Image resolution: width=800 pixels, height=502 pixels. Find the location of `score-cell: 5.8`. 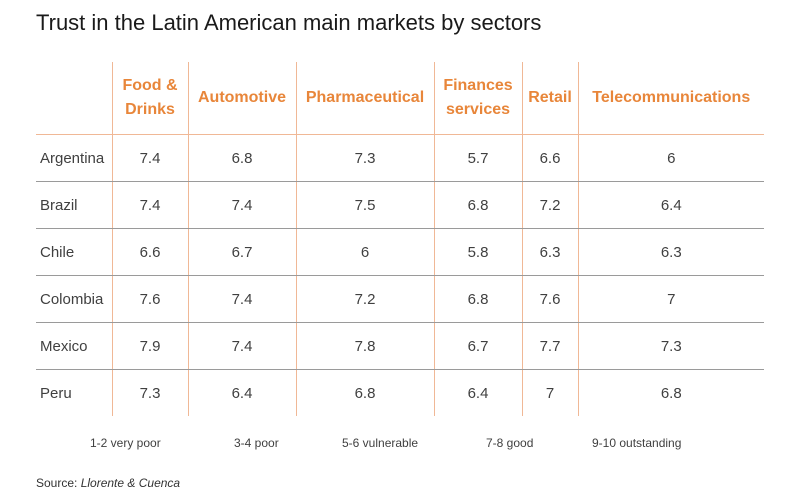

score-cell: 5.8 is located at coordinates (477, 252).